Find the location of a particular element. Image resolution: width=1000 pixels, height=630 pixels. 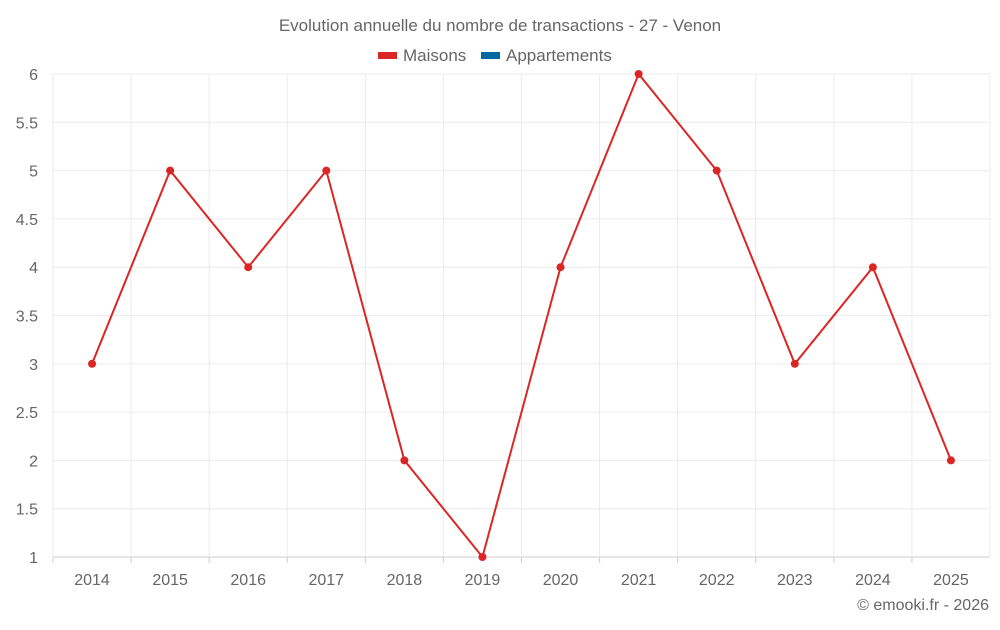

x-tick-label: 2017 is located at coordinates (326, 580).